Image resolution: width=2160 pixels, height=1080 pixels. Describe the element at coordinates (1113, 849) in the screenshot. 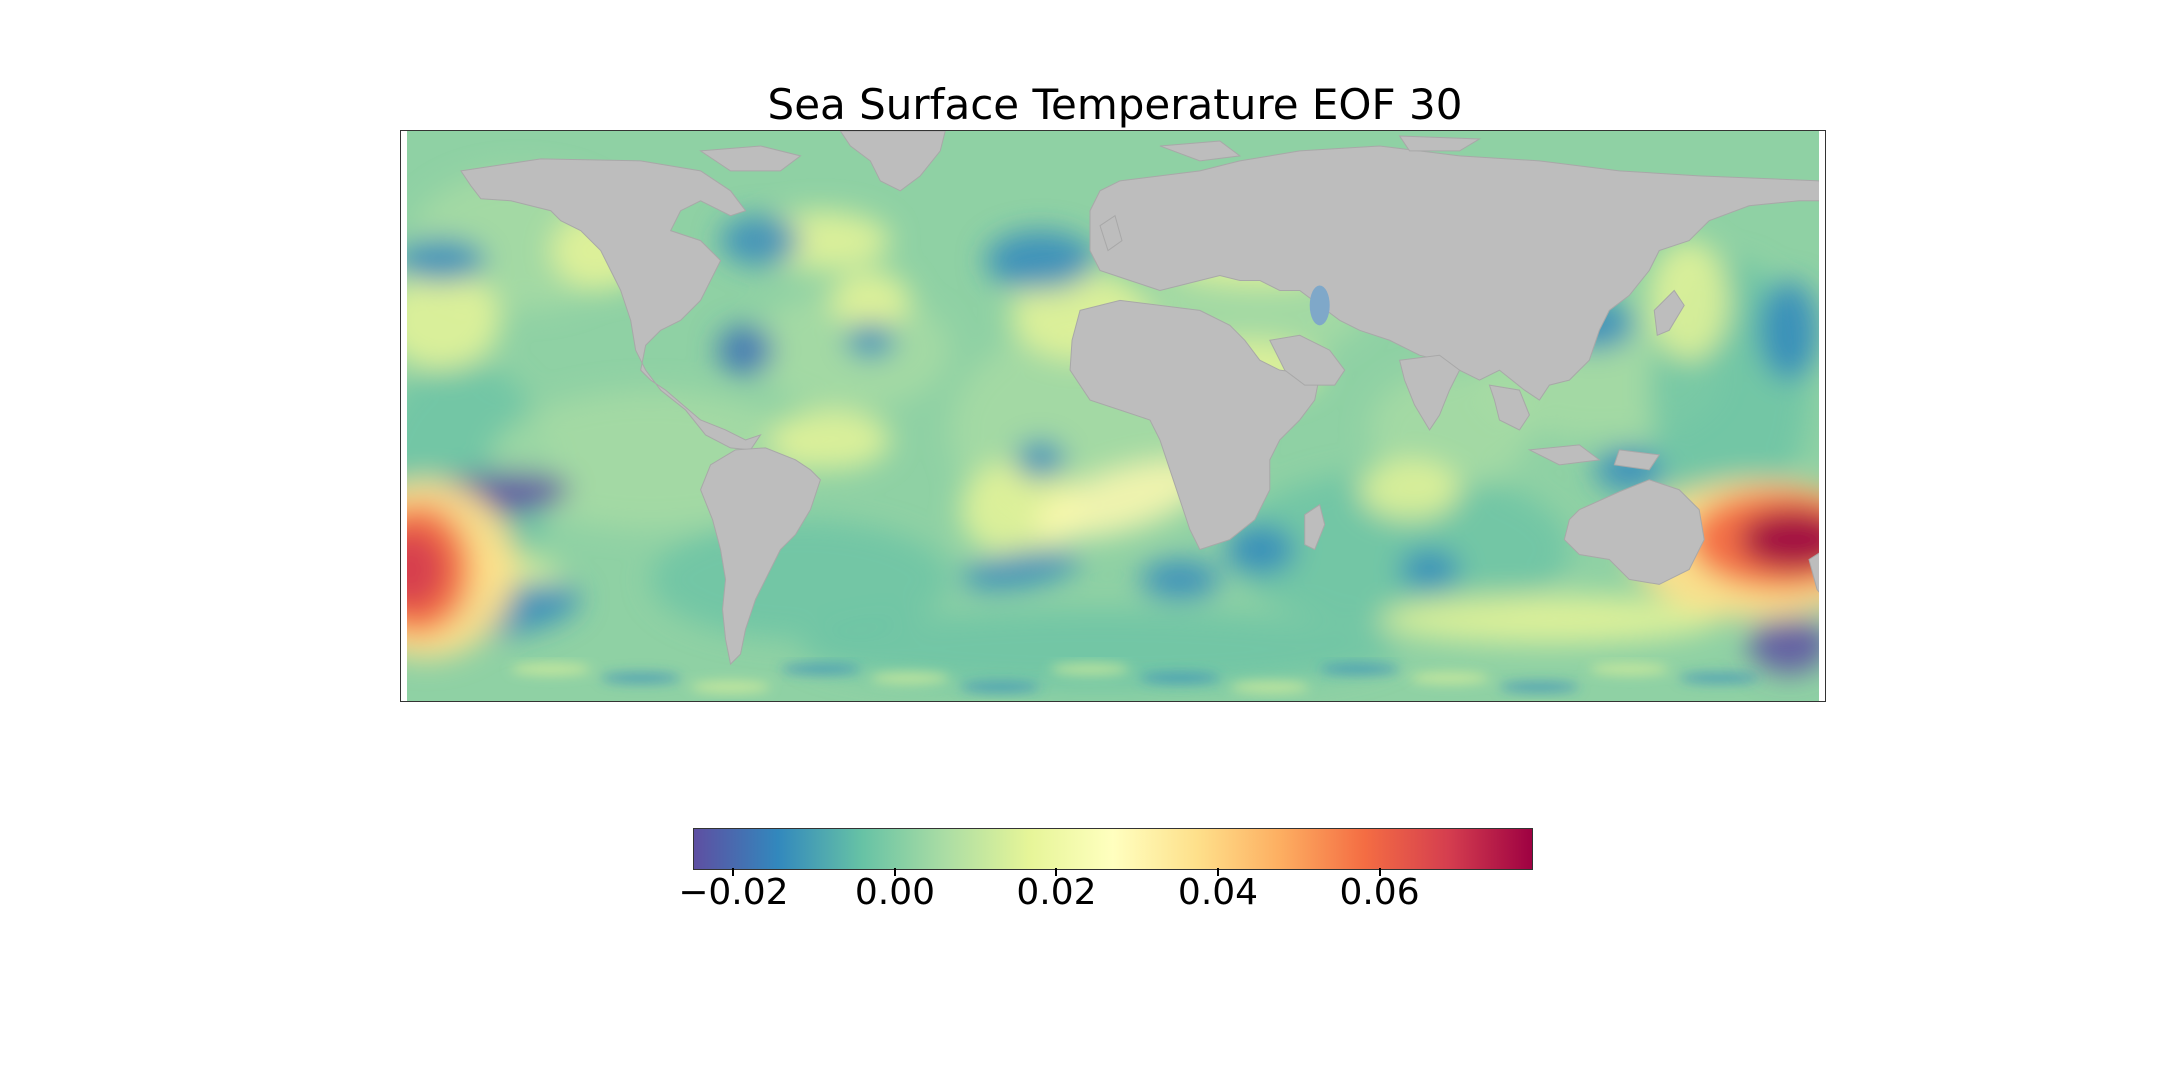

I see `colorbar` at that location.